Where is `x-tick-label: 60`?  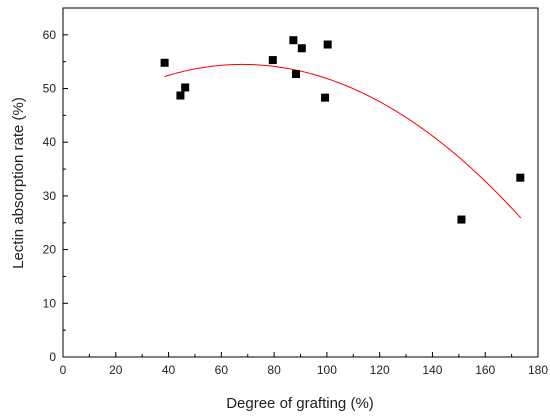
x-tick-label: 60 is located at coordinates (222, 370).